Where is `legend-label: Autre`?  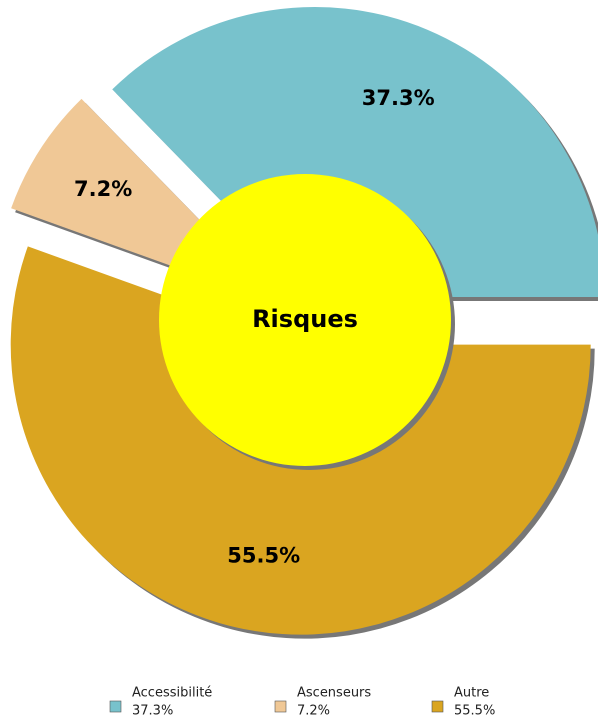
legend-label: Autre is located at coordinates (471, 693).